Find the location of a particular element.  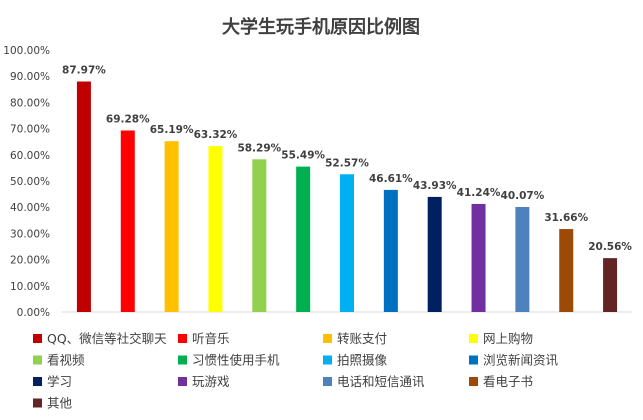

legend-label: 转账支付 is located at coordinates (362, 338).